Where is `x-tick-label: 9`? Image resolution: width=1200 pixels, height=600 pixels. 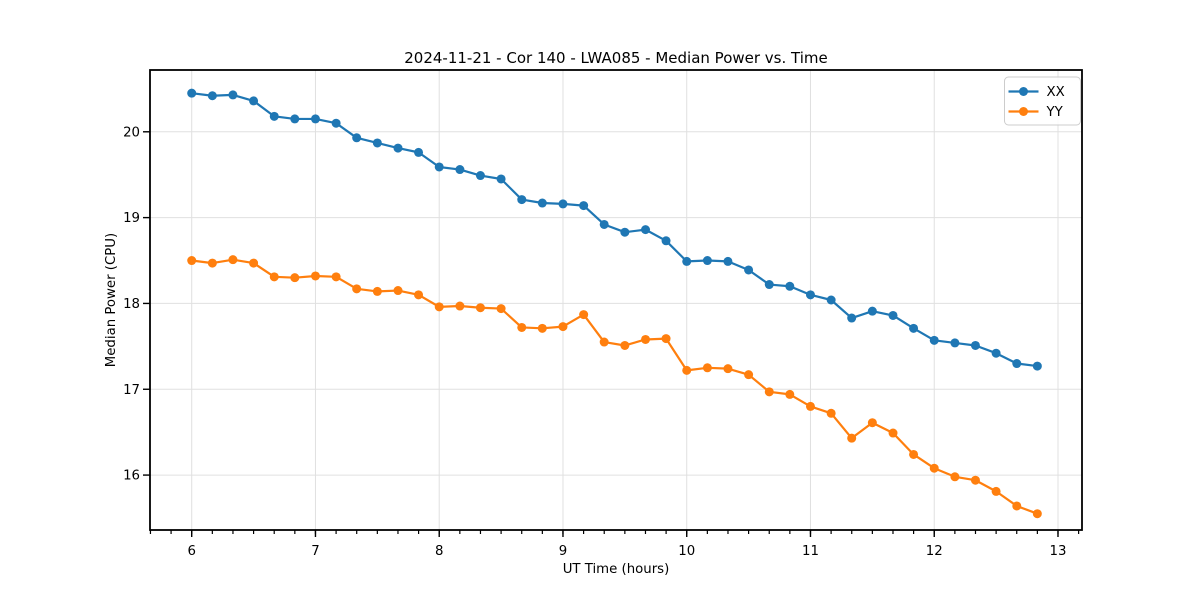 x-tick-label: 9 is located at coordinates (563, 551).